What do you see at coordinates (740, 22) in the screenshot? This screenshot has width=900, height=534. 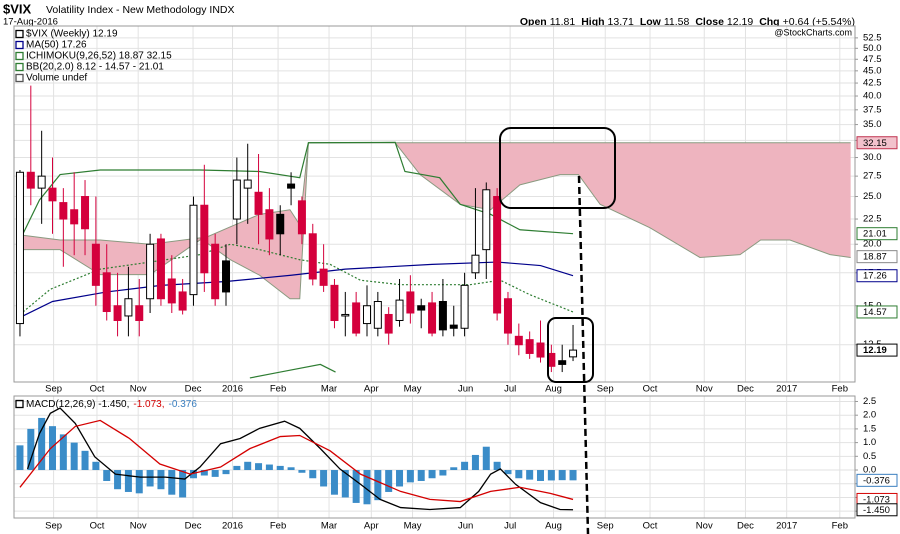 I see `quote-value: 12.19` at bounding box center [740, 22].